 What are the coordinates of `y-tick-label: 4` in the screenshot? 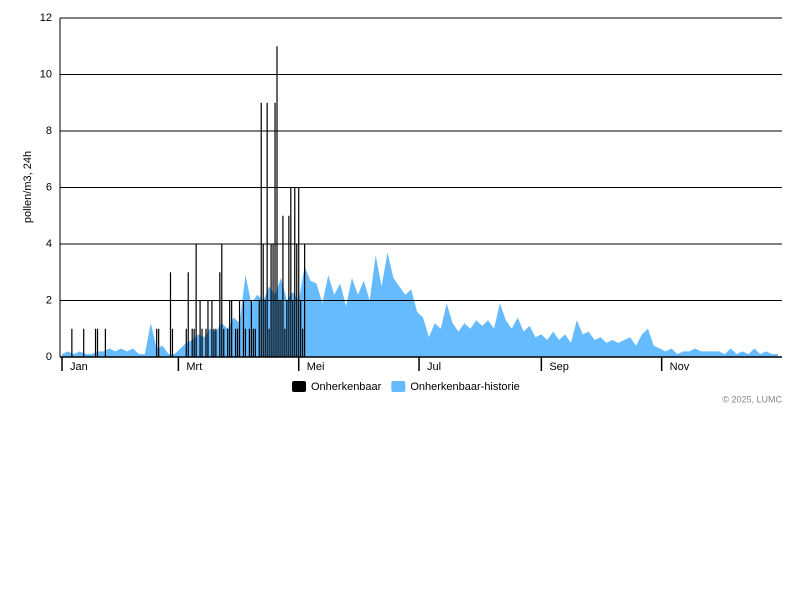 It's located at (49, 244).